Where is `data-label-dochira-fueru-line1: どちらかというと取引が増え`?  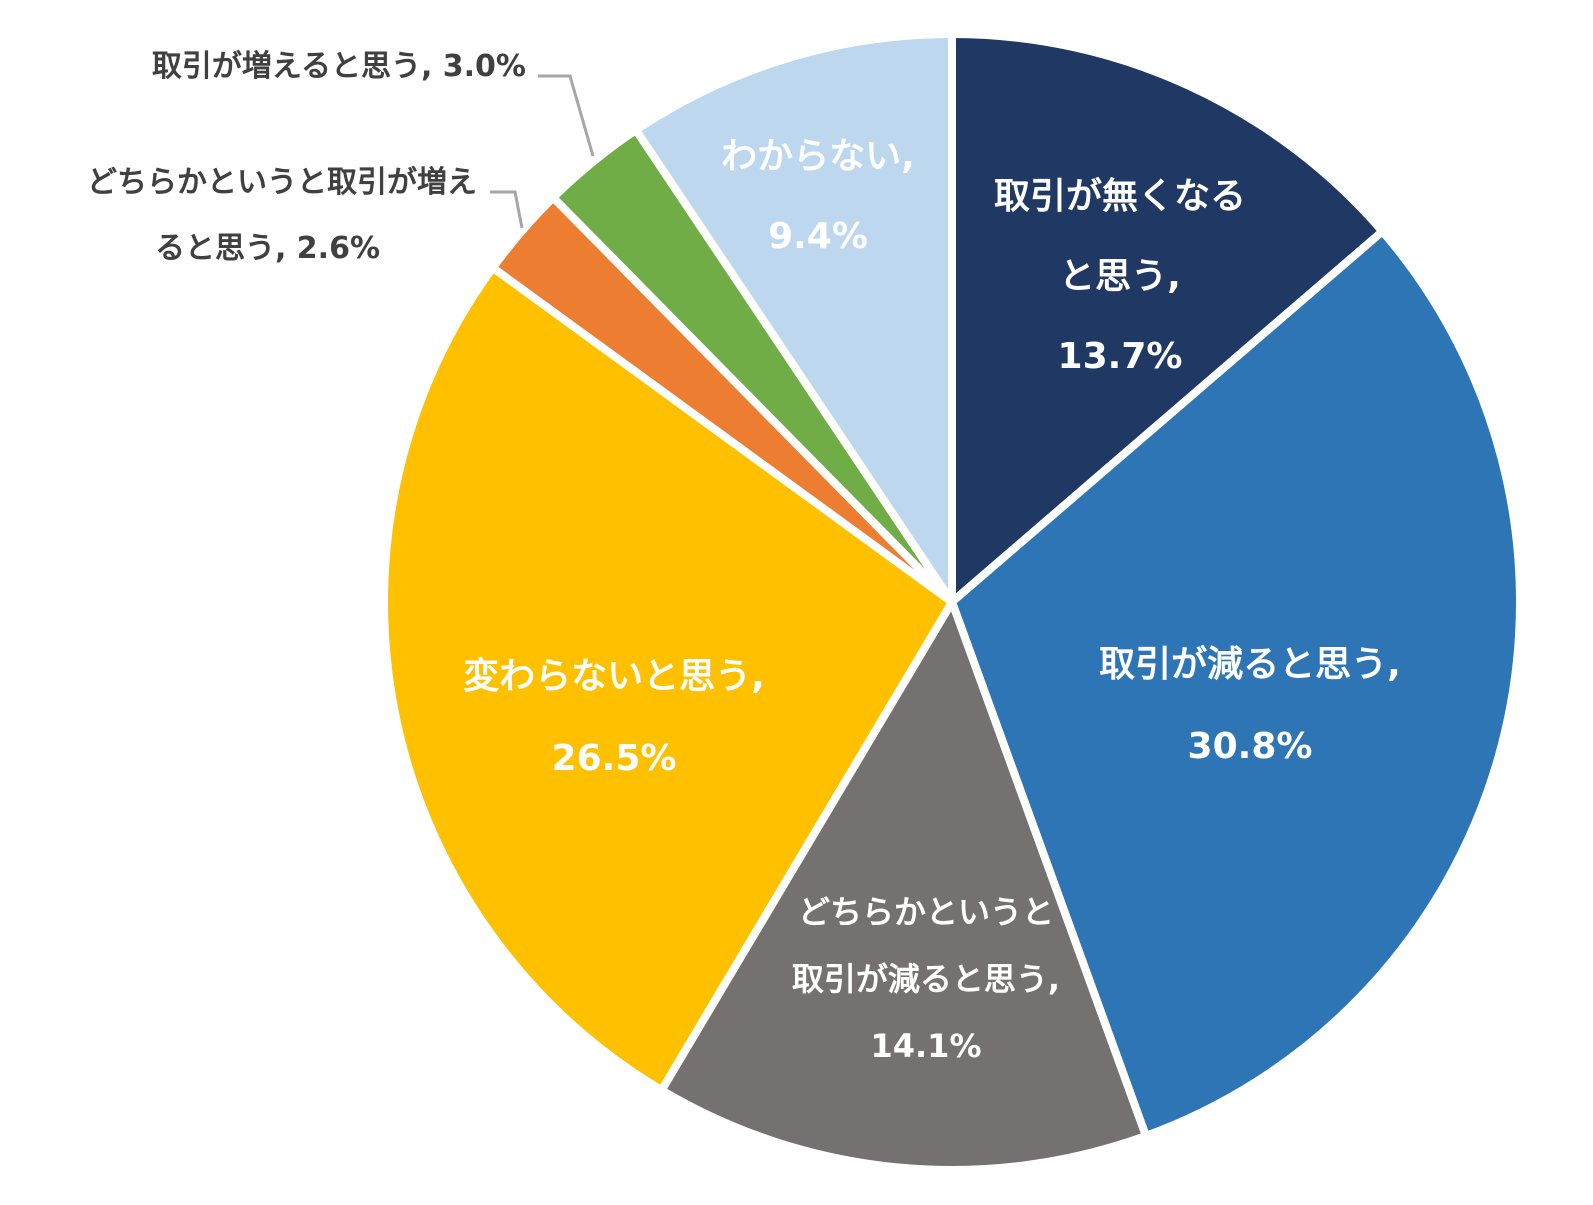 data-label-dochira-fueru-line1: どちらかというと取引が増え is located at coordinates (282, 182).